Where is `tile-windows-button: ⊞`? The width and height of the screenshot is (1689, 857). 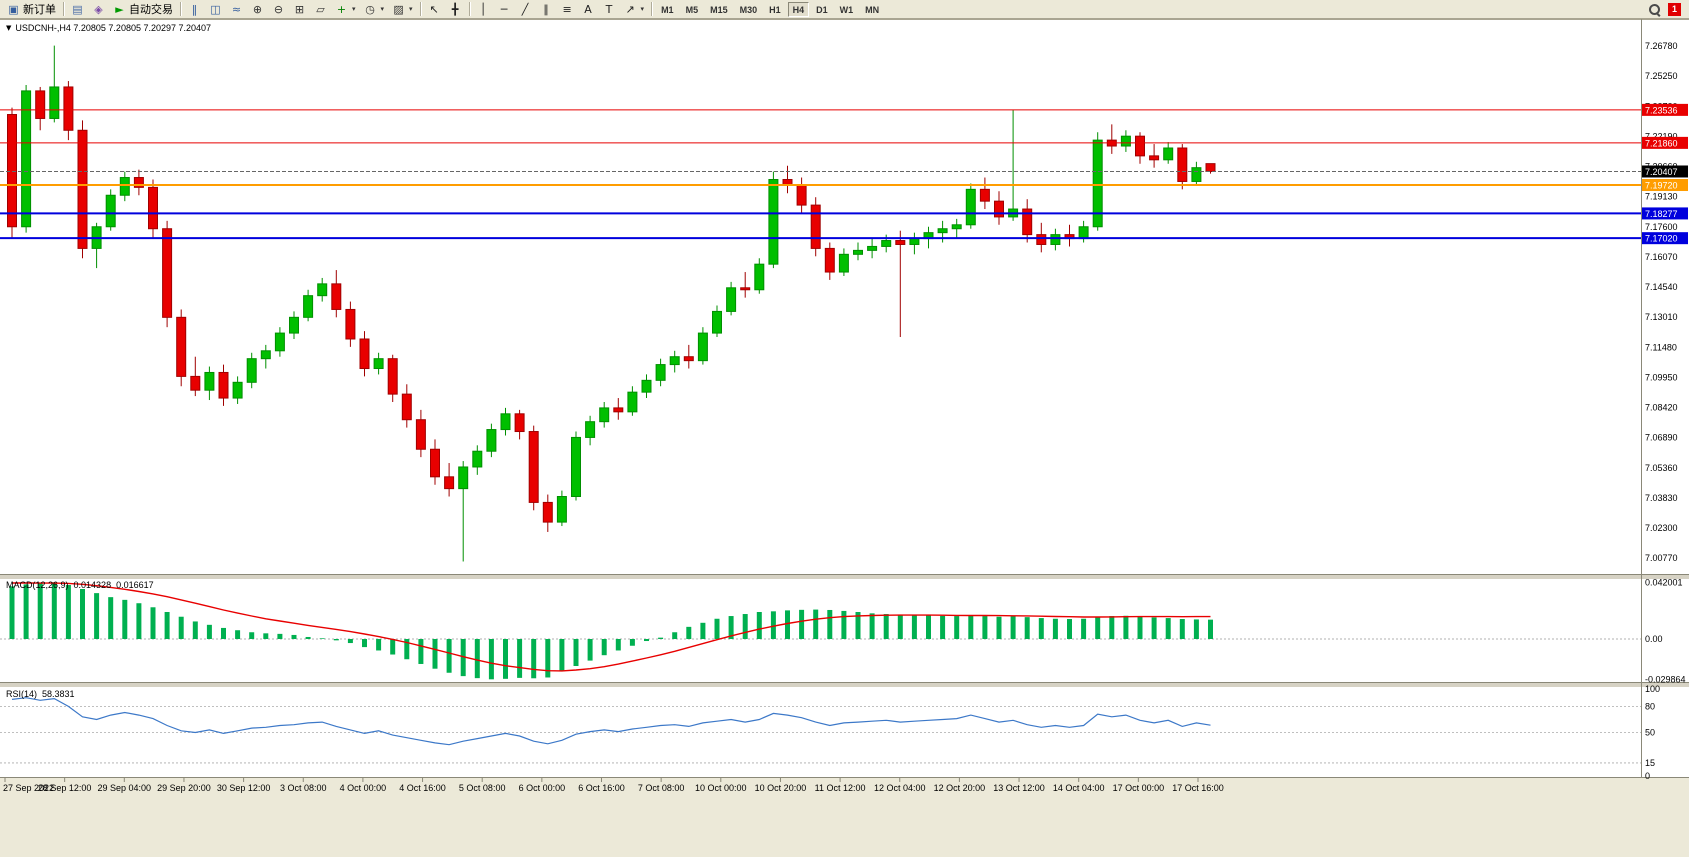 tile-windows-button: ⊞ is located at coordinates (299, 9).